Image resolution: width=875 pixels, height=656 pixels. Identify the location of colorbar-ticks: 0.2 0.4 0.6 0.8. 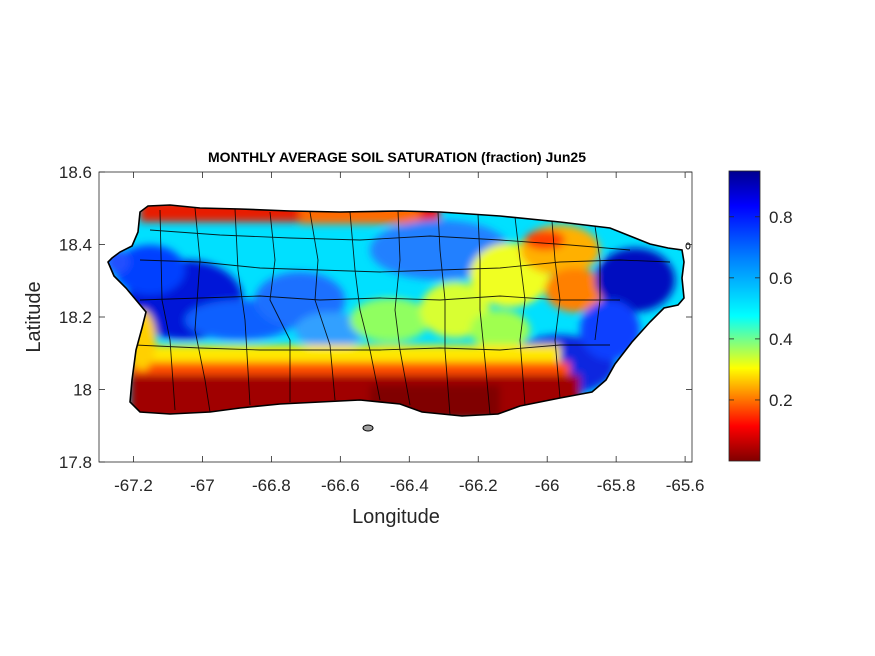
(761, 309).